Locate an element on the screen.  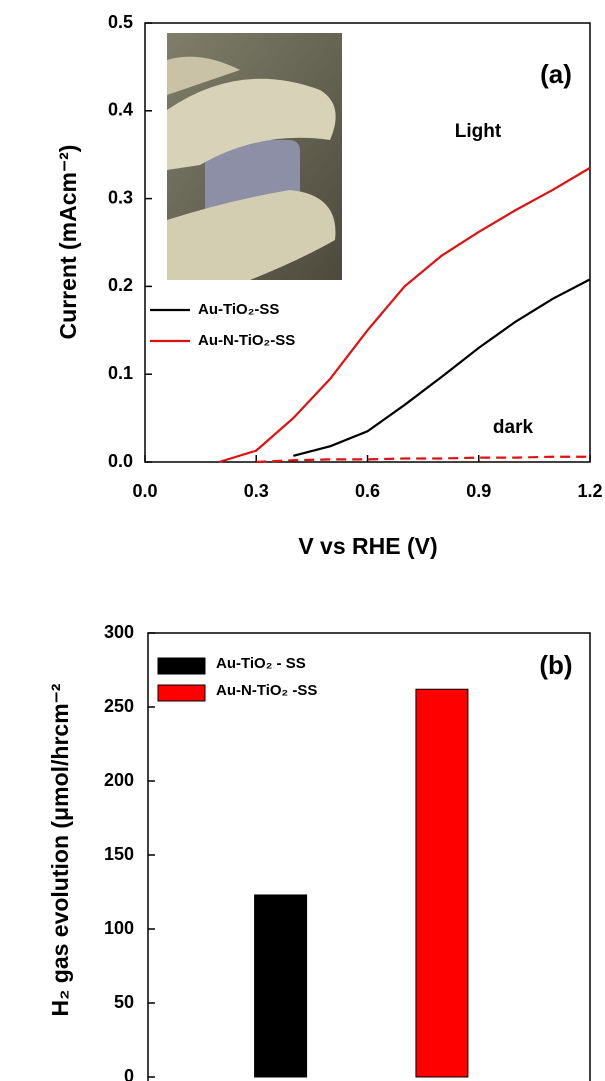
legend-label: Au-N-TiO₂-SS is located at coordinates (246, 340).